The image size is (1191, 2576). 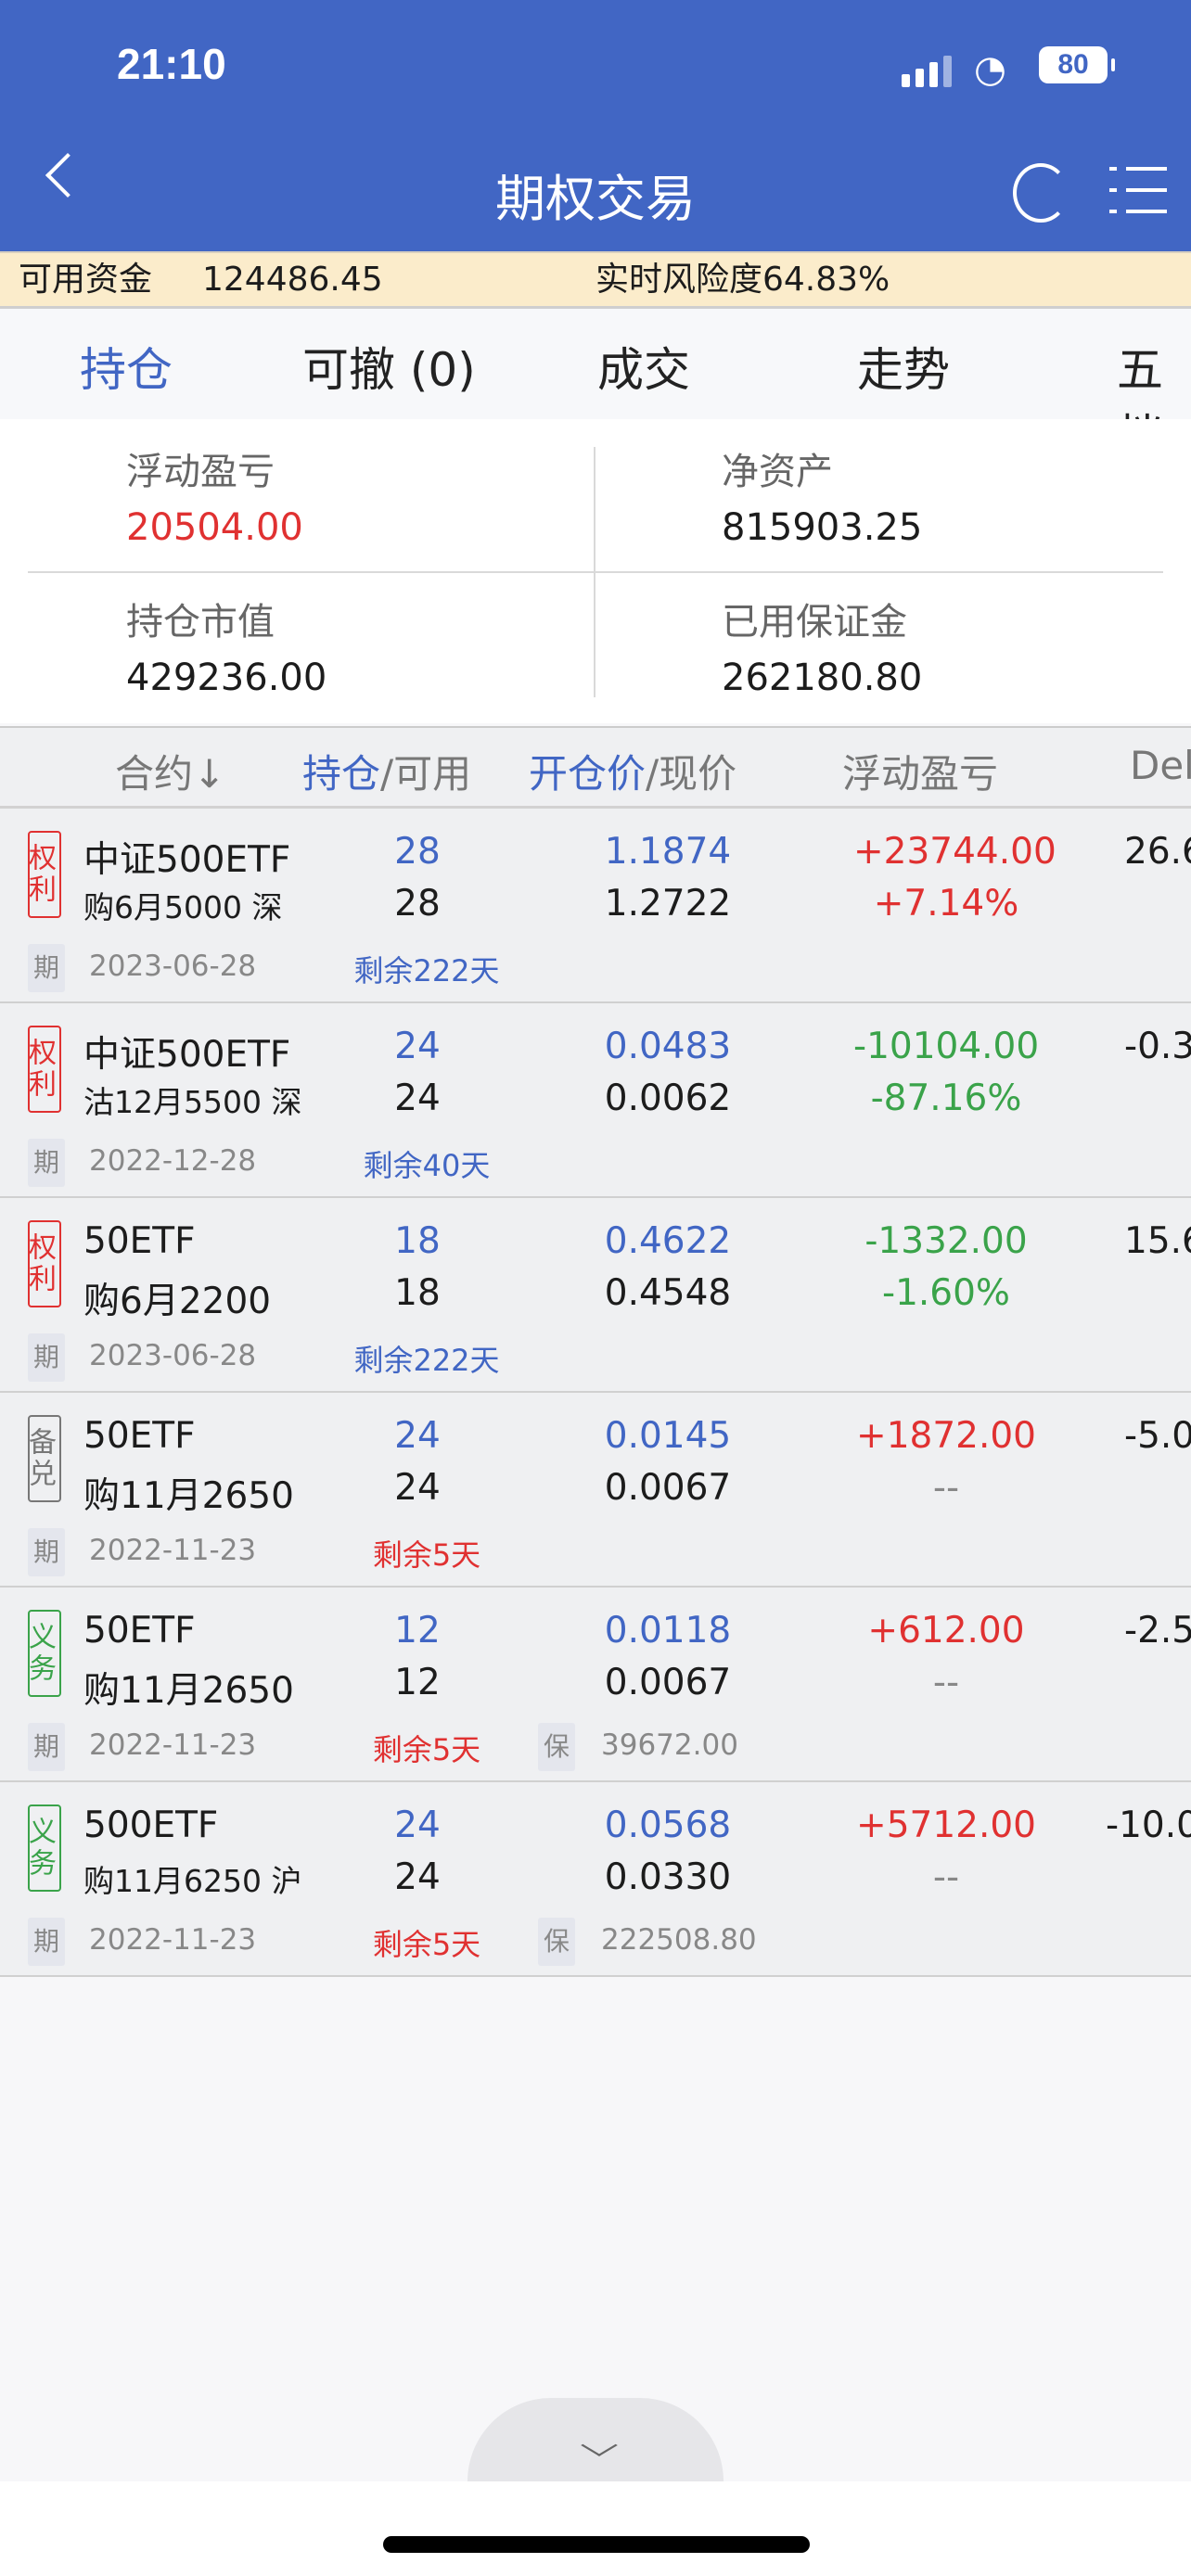 I want to click on market-value-value: 429236.00, so click(x=226, y=678).